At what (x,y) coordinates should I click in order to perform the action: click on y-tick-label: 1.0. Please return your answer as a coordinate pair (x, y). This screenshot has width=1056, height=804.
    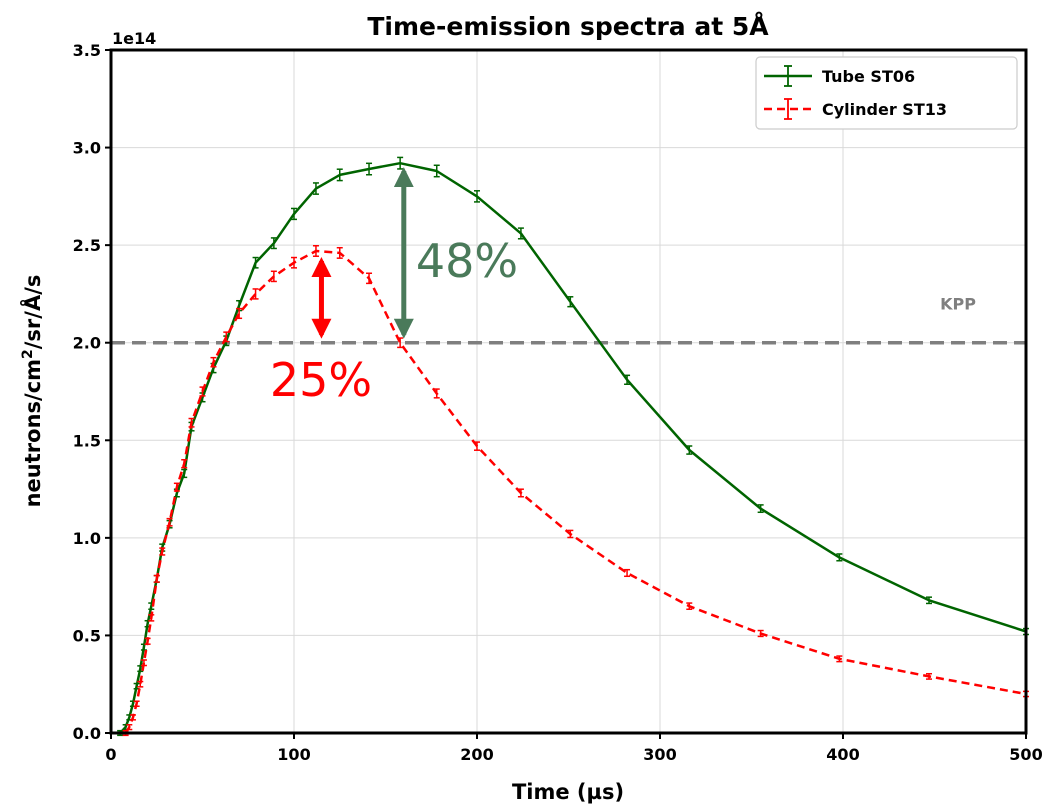
    Looking at the image, I should click on (87, 538).